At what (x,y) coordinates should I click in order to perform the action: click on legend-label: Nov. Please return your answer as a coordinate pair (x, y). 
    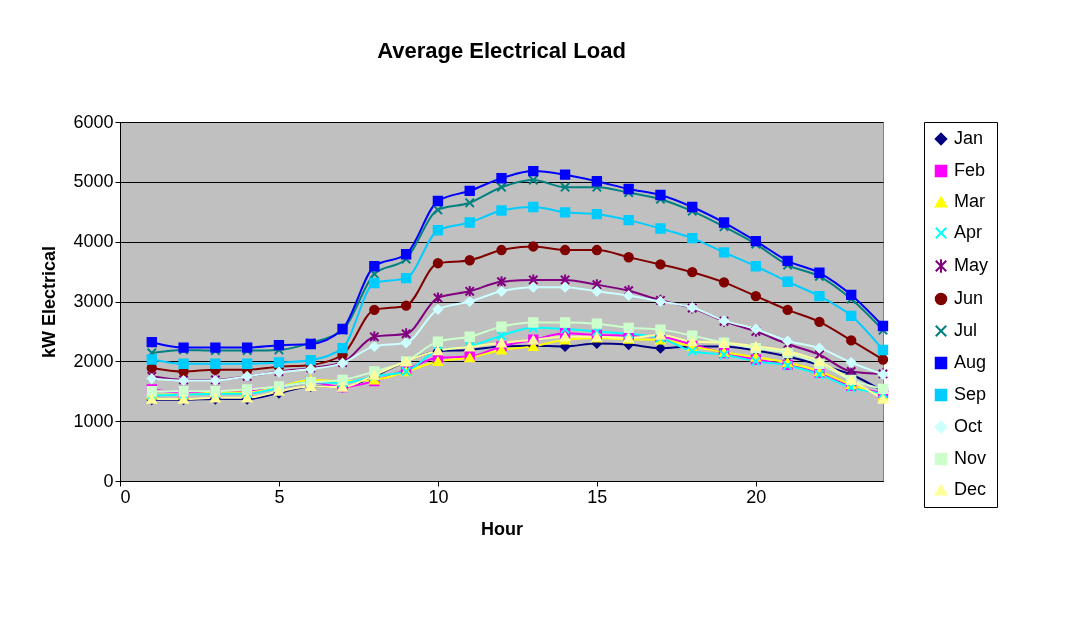
    Looking at the image, I should click on (970, 458).